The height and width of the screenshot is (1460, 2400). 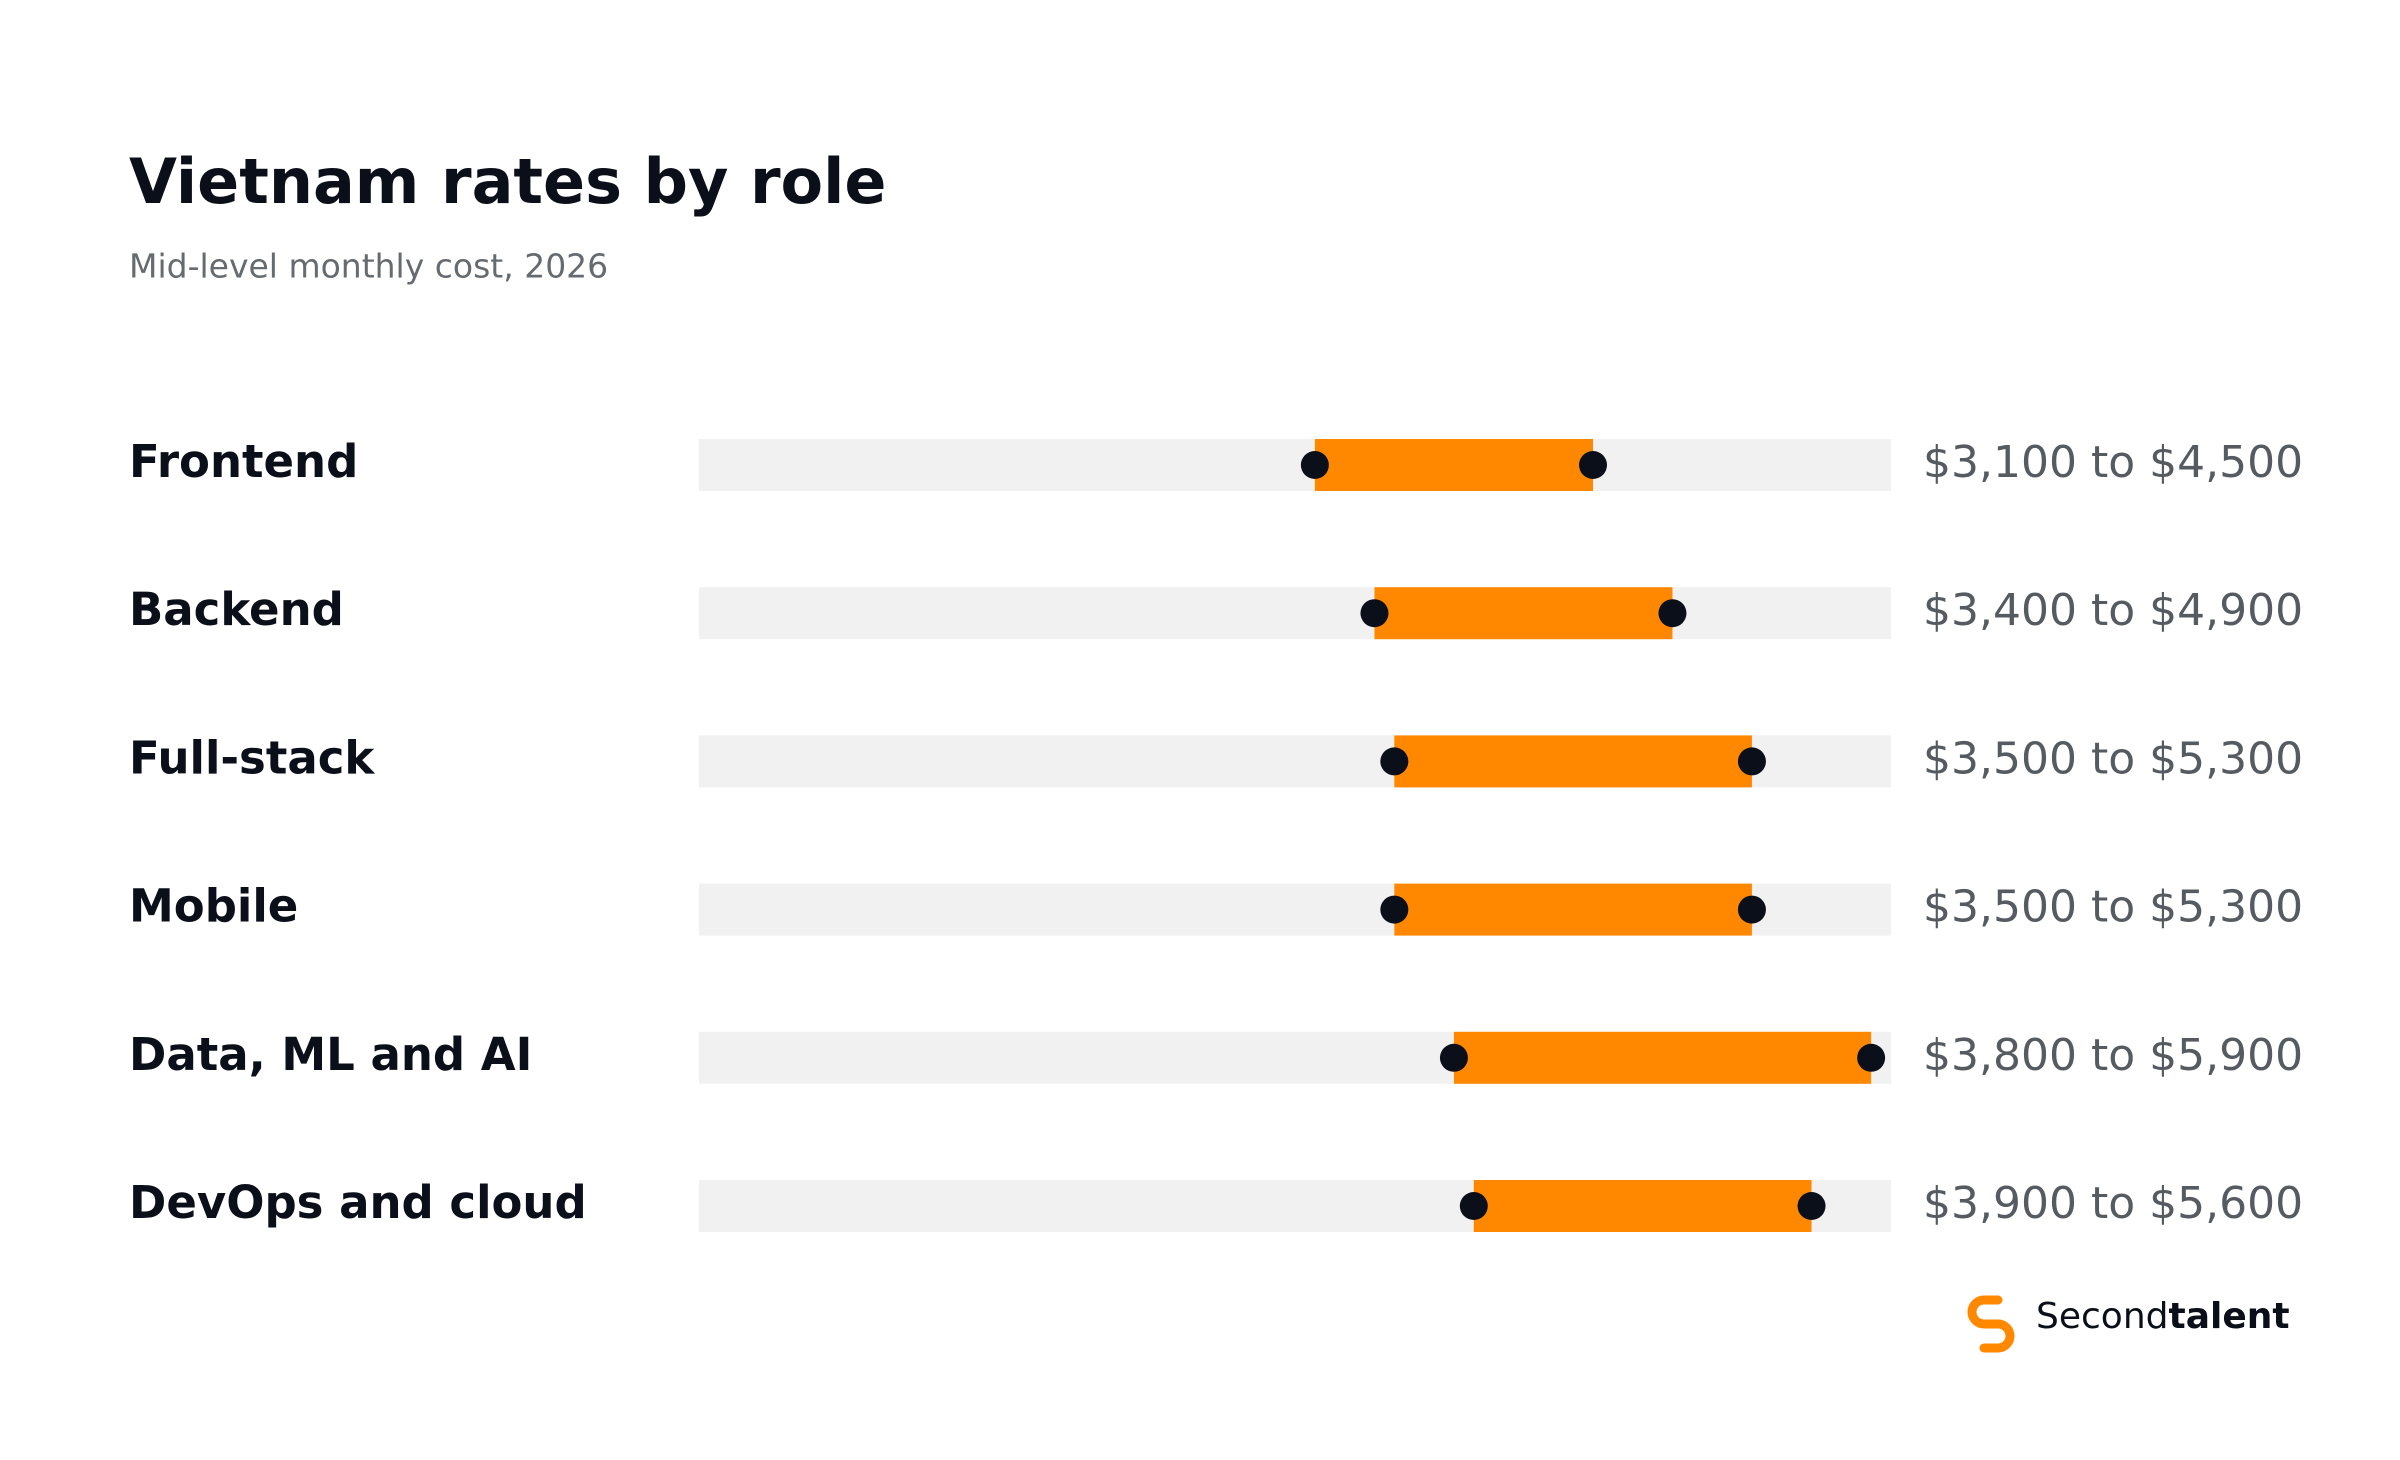 What do you see at coordinates (358, 1202) in the screenshot?
I see `category-label: DevOps and cloud` at bounding box center [358, 1202].